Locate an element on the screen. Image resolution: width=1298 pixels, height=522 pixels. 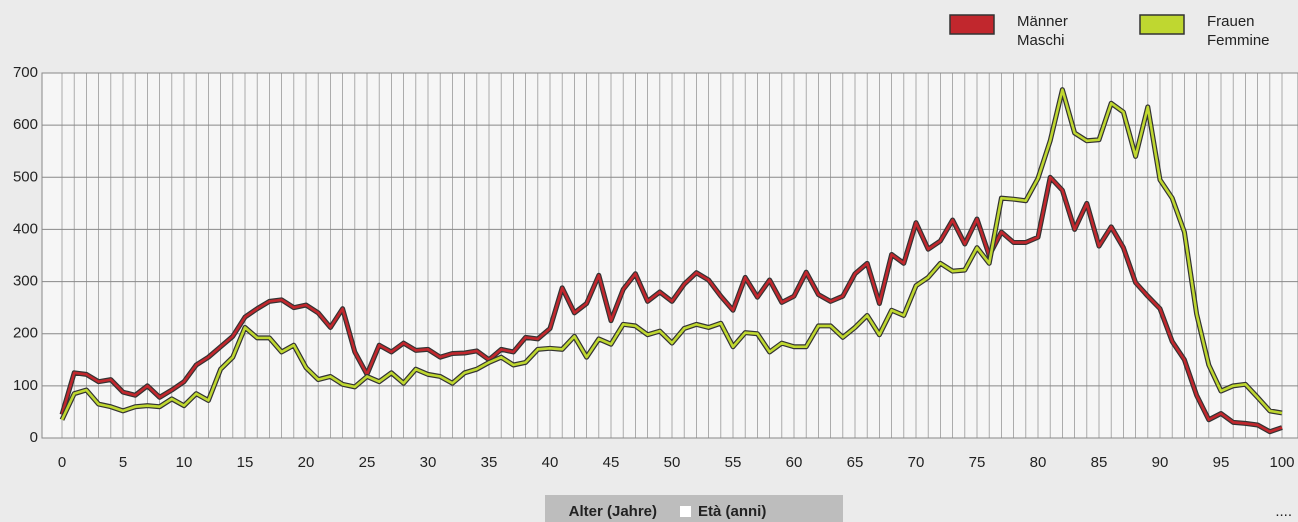
x-tick-label: 100 is located at coordinates (1281, 462).